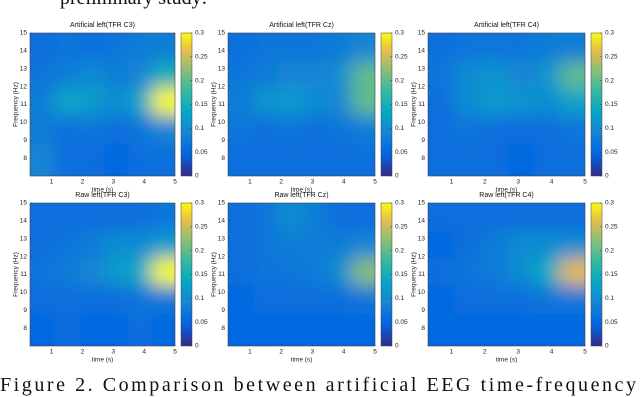 The image size is (640, 397). What do you see at coordinates (199, 128) in the screenshot?
I see `colorbar-tick-label: 0.1` at bounding box center [199, 128].